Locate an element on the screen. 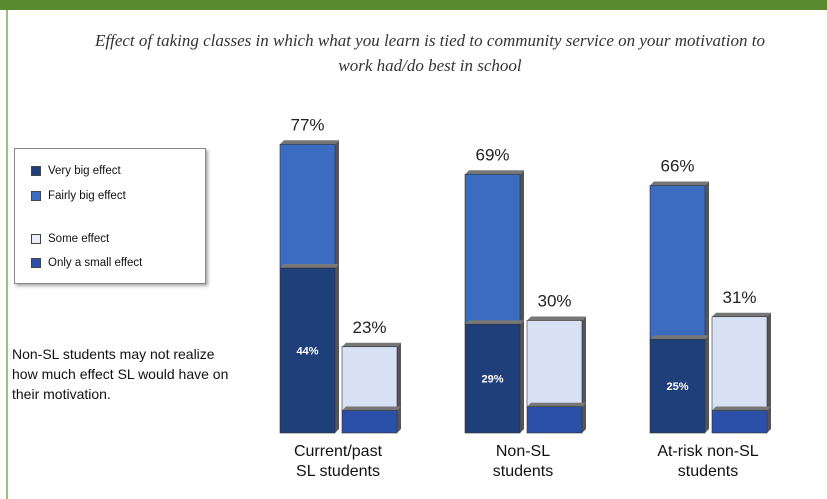 The width and height of the screenshot is (827, 499). bar-very-big-0-top is located at coordinates (309, 266).